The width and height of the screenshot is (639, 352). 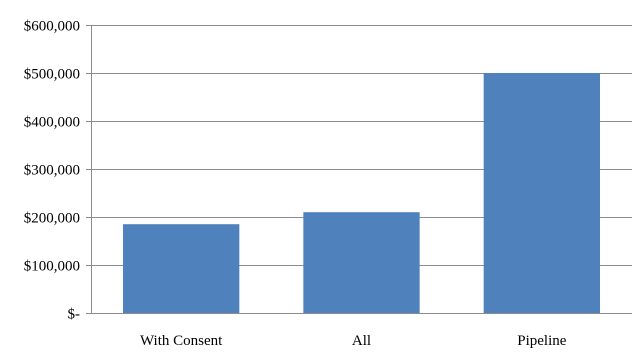 I want to click on y-tick-label: $300,000, so click(x=52, y=171).